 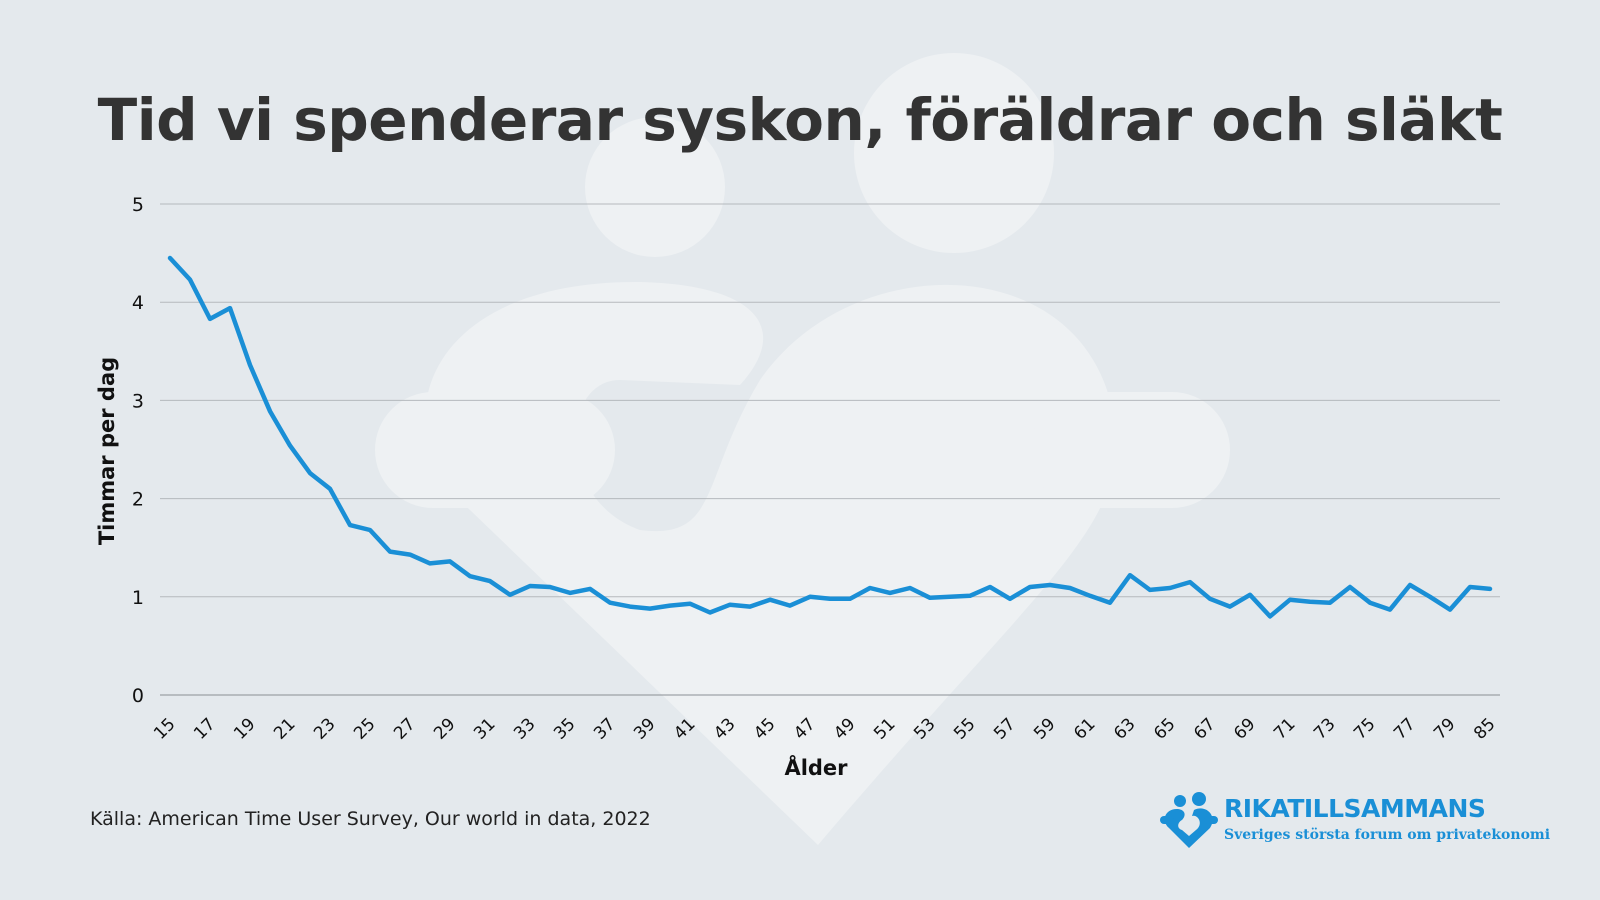 I want to click on x-tick-label: 27, so click(x=404, y=728).